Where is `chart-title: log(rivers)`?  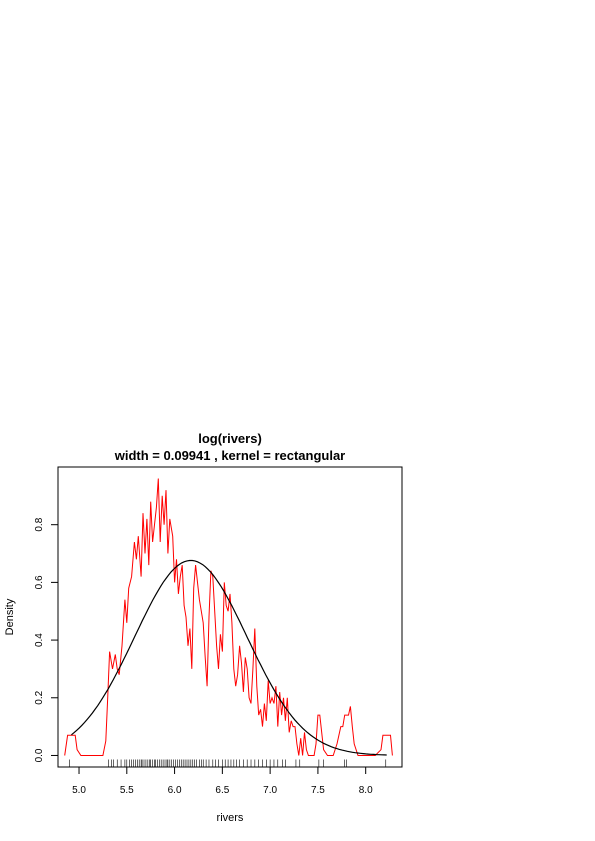 chart-title: log(rivers) is located at coordinates (230, 438).